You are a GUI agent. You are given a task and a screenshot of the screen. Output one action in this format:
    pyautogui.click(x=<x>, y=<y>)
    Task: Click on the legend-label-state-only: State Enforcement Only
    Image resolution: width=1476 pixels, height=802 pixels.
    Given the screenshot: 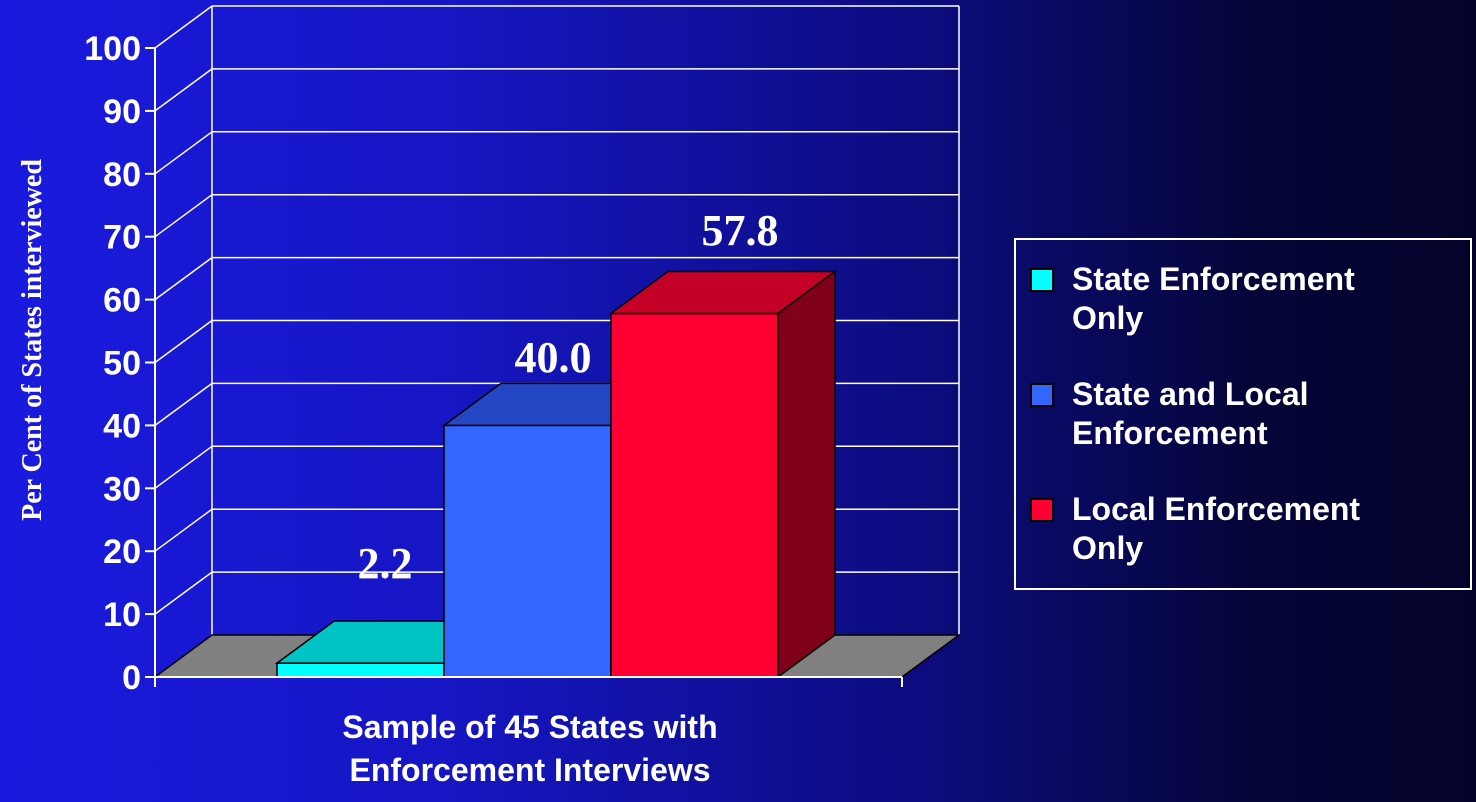 What is the action you would take?
    pyautogui.click(x=1272, y=299)
    